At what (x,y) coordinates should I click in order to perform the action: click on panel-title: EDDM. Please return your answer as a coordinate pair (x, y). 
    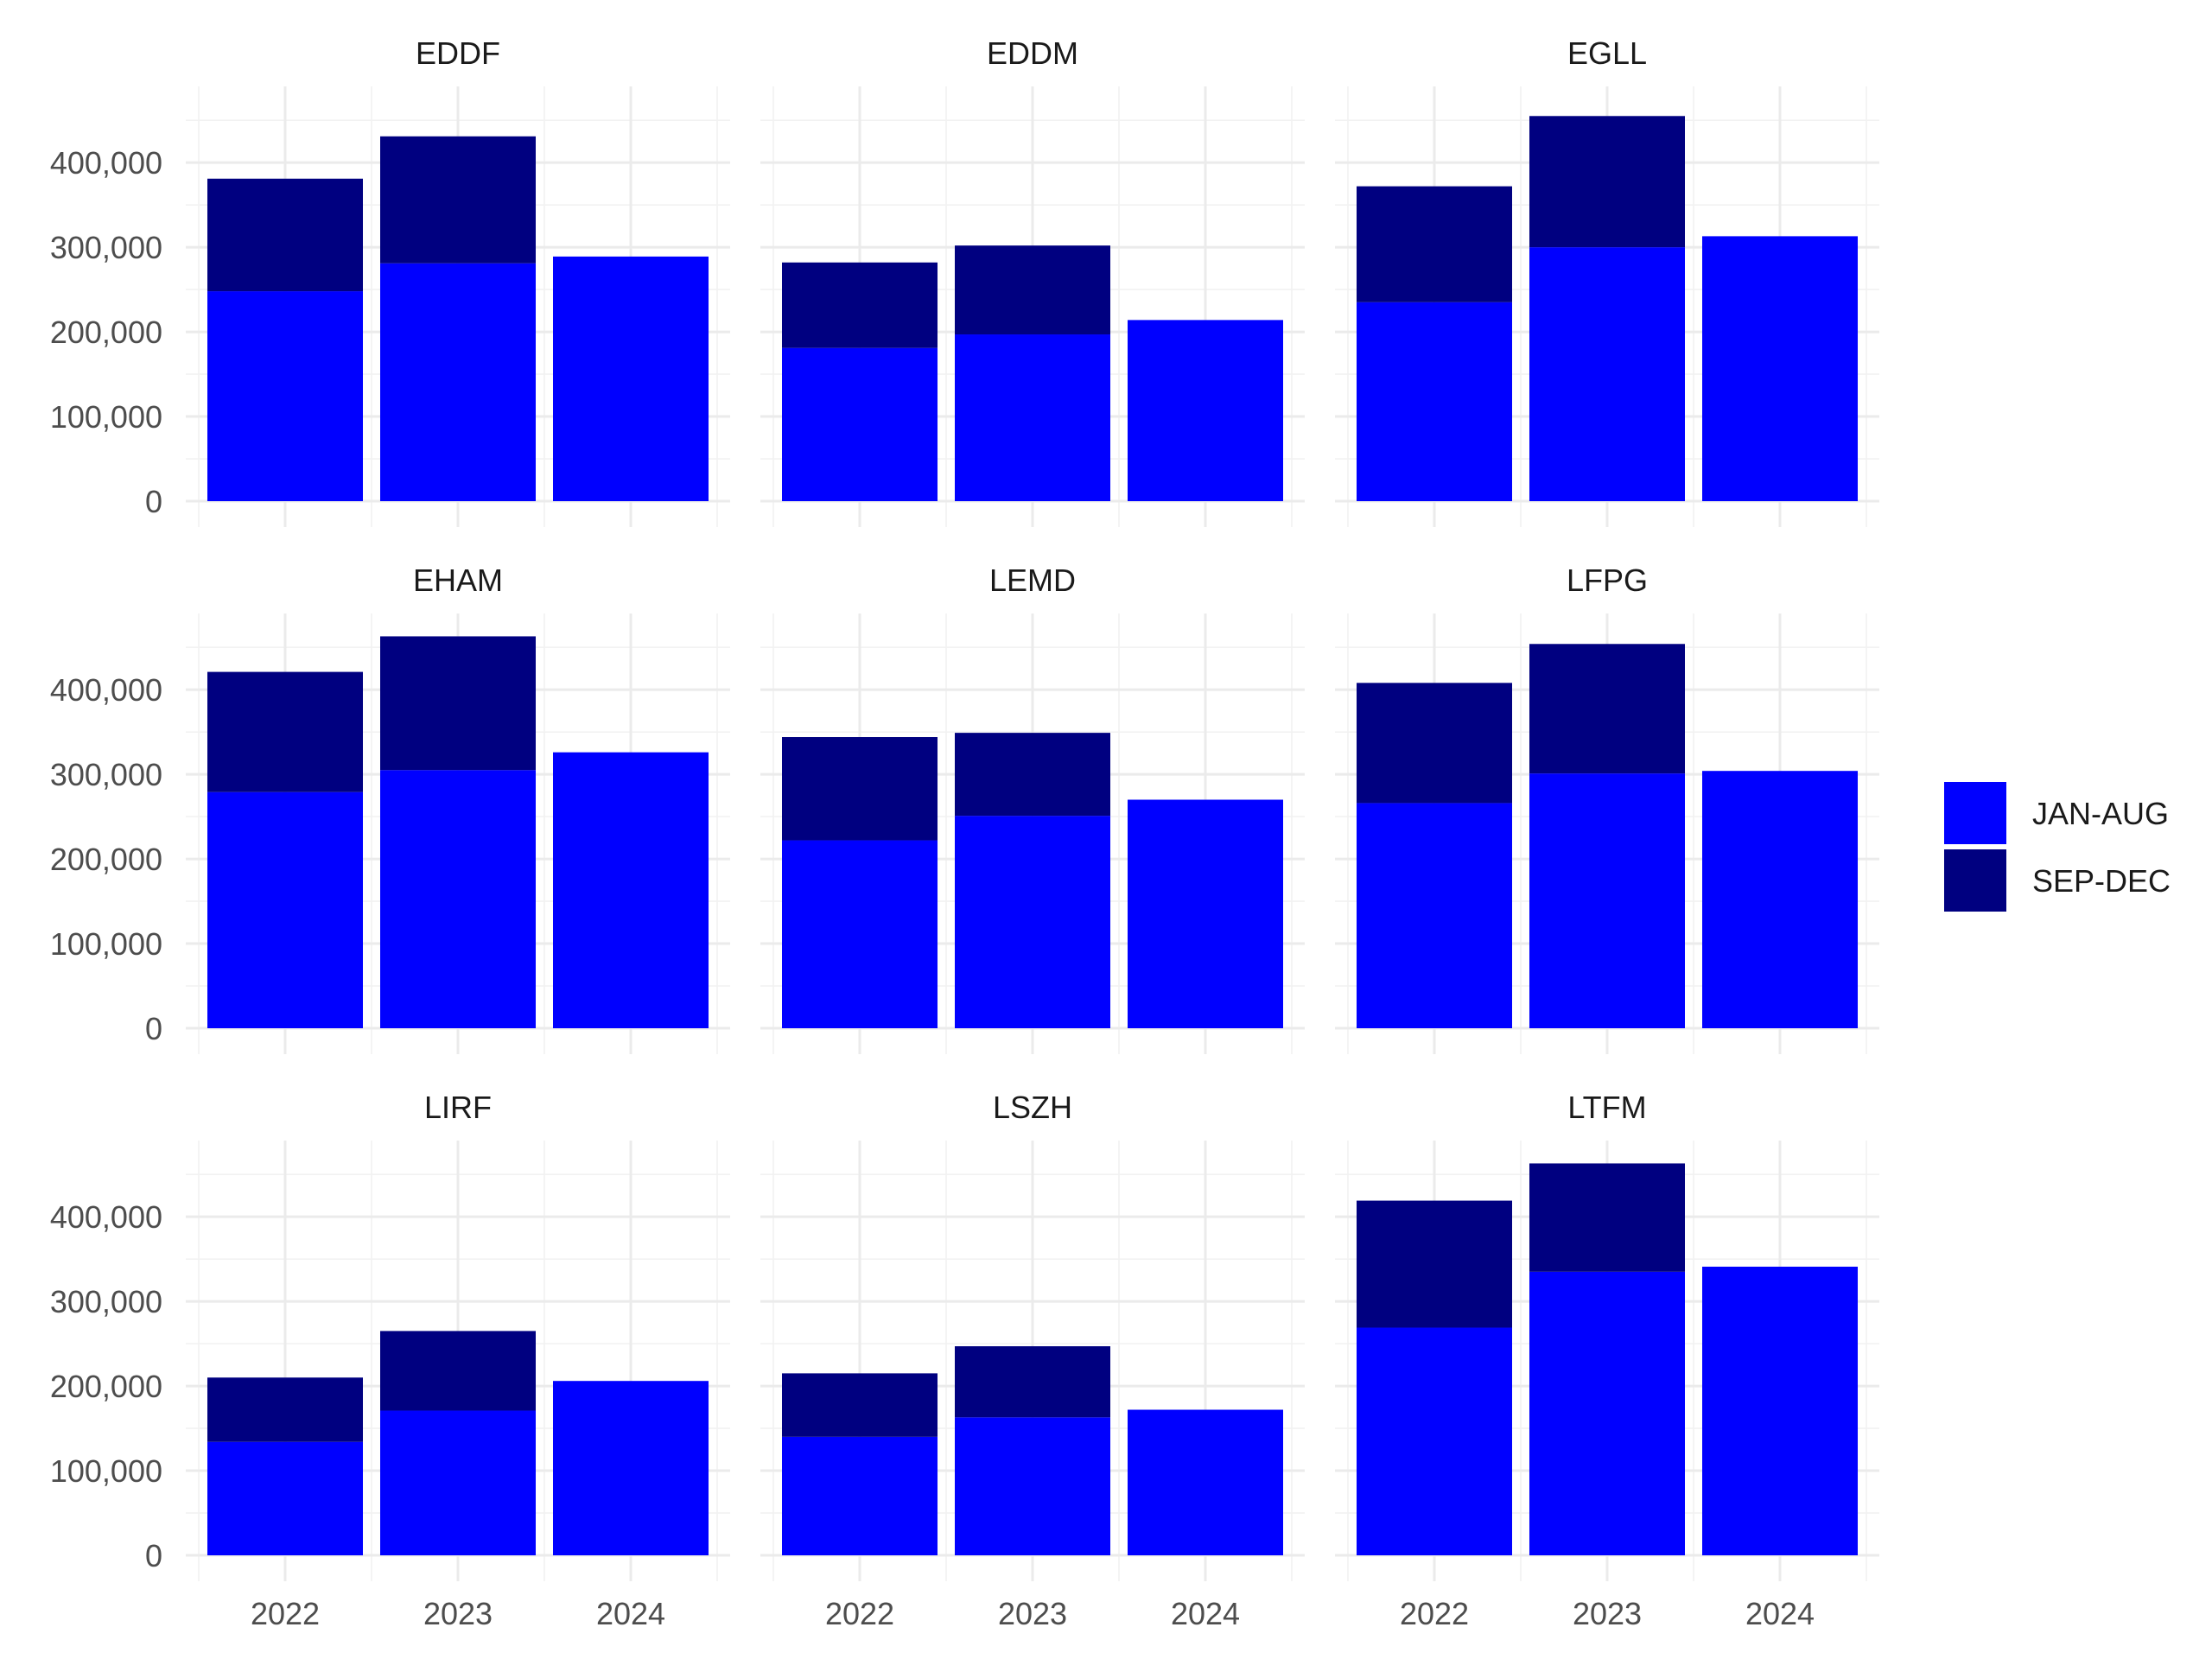
    Looking at the image, I should click on (1032, 53).